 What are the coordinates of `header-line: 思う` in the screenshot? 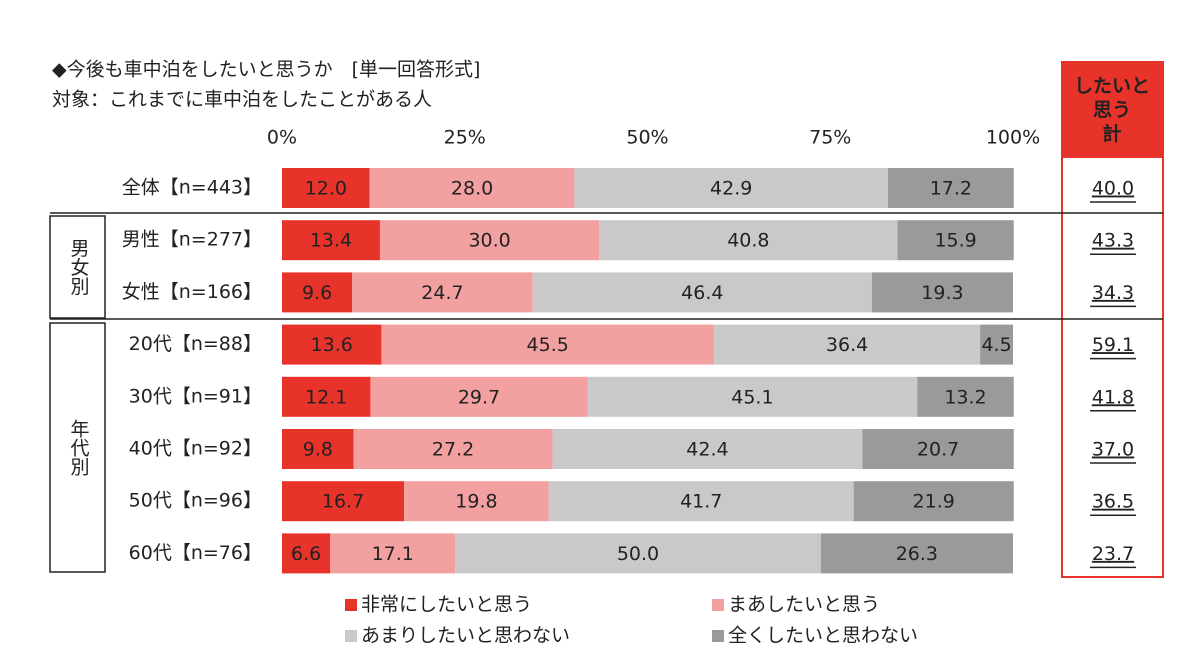 It's located at (1112, 110).